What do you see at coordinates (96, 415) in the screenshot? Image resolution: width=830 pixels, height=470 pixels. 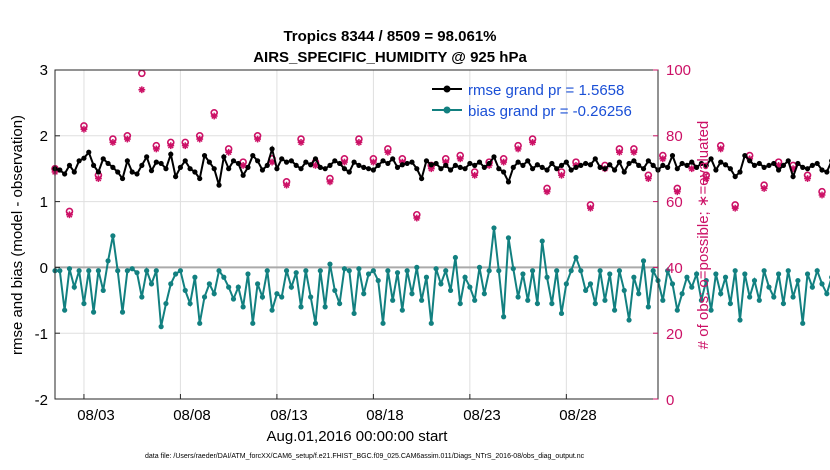 I see `xtick-label: 08/03` at bounding box center [96, 415].